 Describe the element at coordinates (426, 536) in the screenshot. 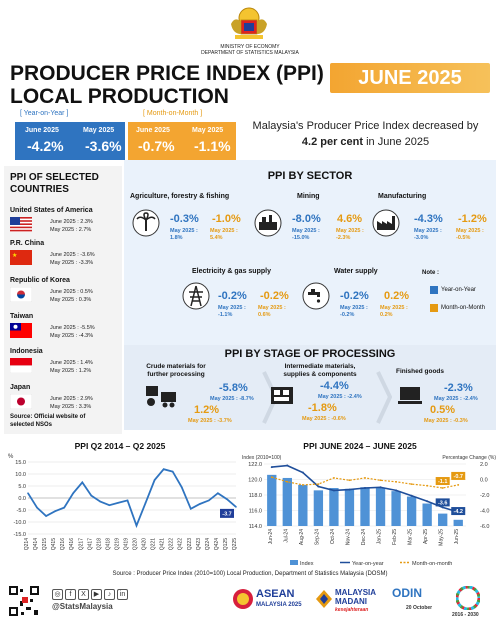

I see `x-tick-label: Apr-25` at that location.